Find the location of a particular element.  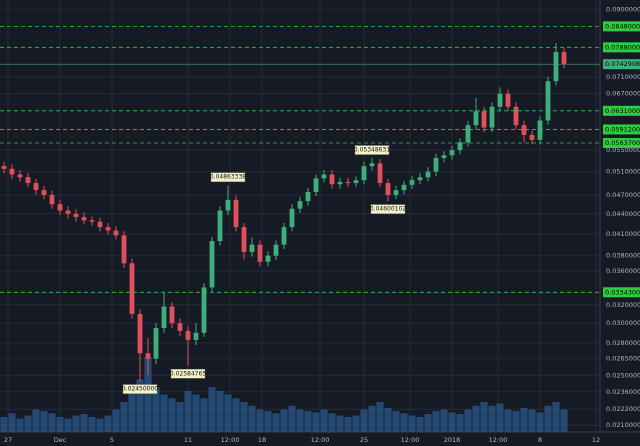

x-tick-label: 18 is located at coordinates (262, 440).